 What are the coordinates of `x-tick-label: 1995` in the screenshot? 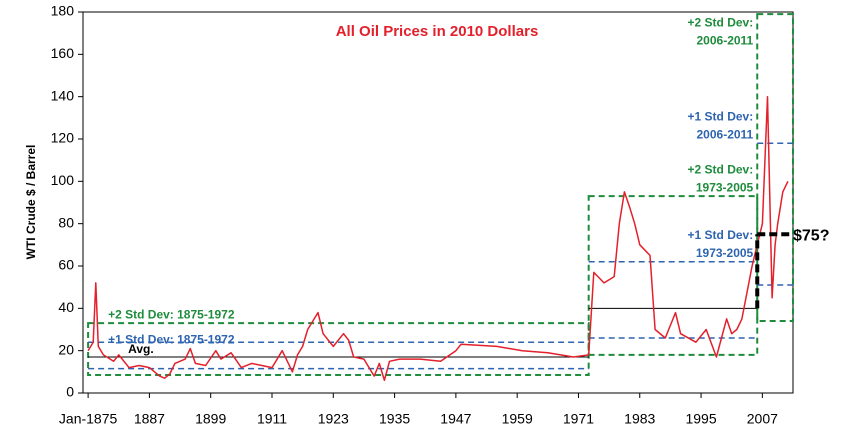 It's located at (700, 419).